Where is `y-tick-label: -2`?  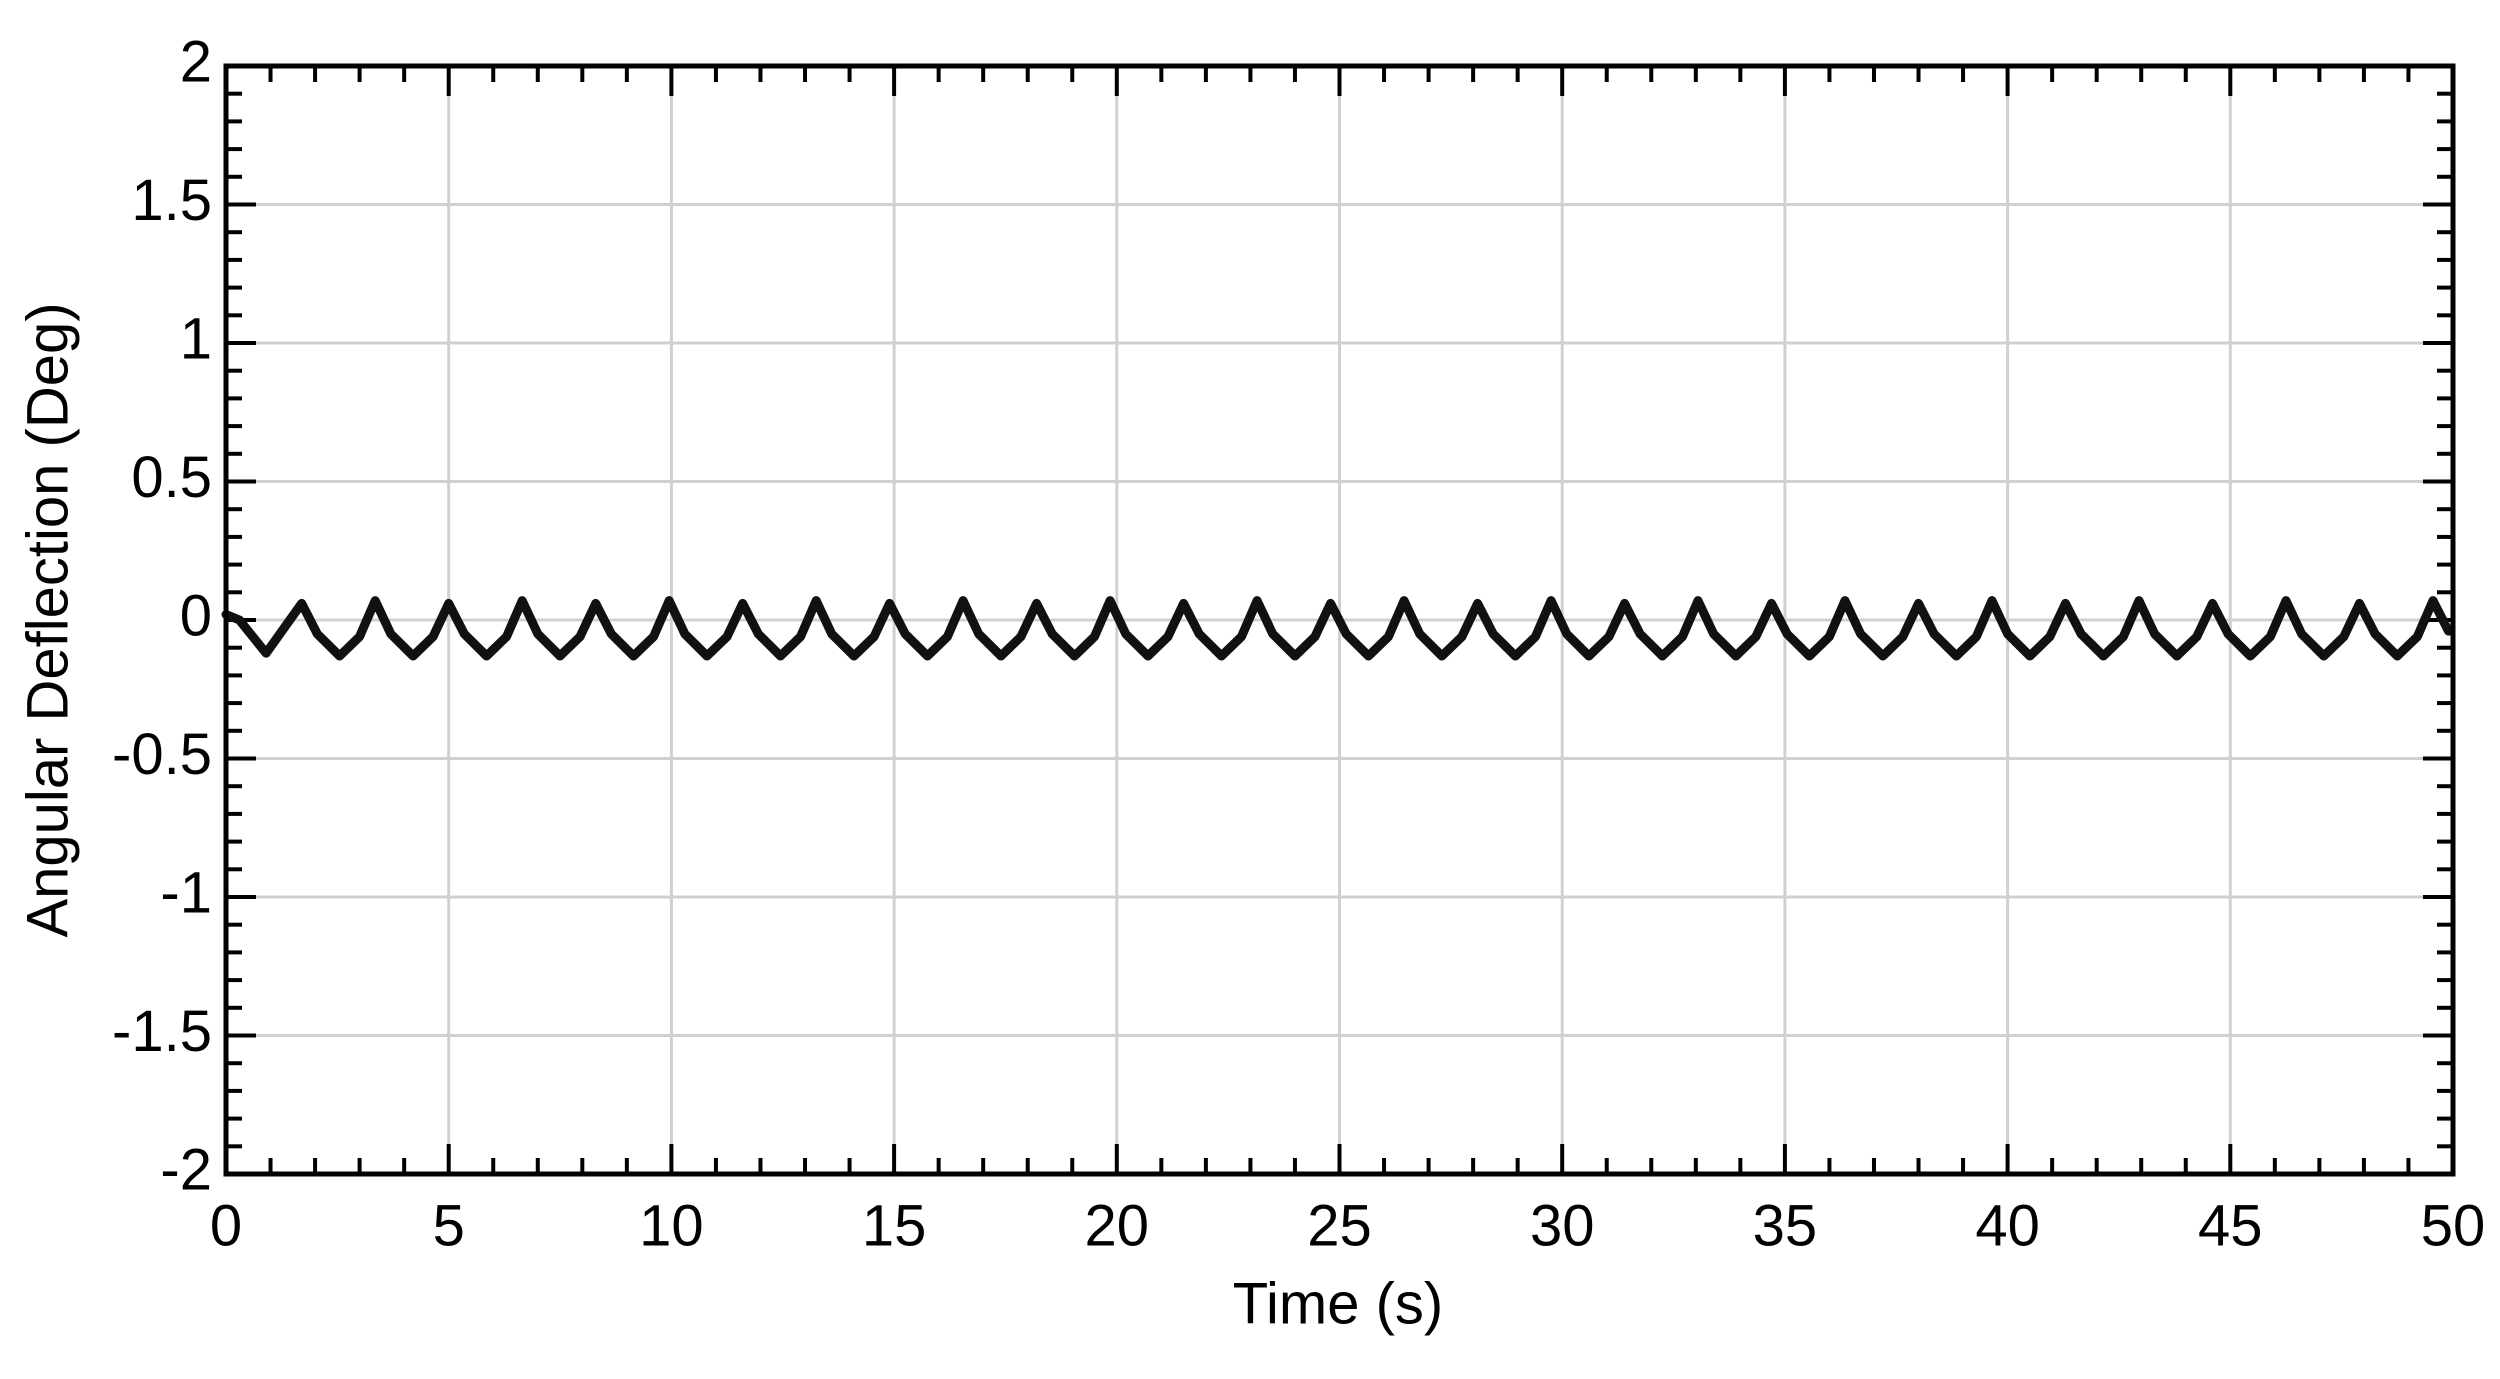
y-tick-label: -2 is located at coordinates (186, 1169).